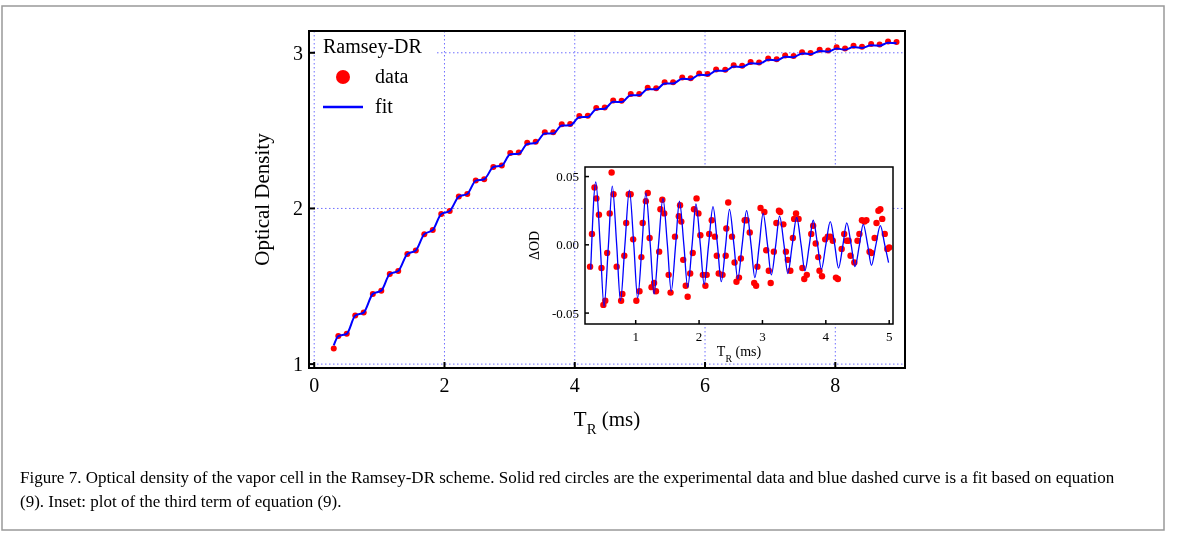 The height and width of the screenshot is (533, 1179). What do you see at coordinates (373, 46) in the screenshot?
I see `legend-title: Ramsey-DR` at bounding box center [373, 46].